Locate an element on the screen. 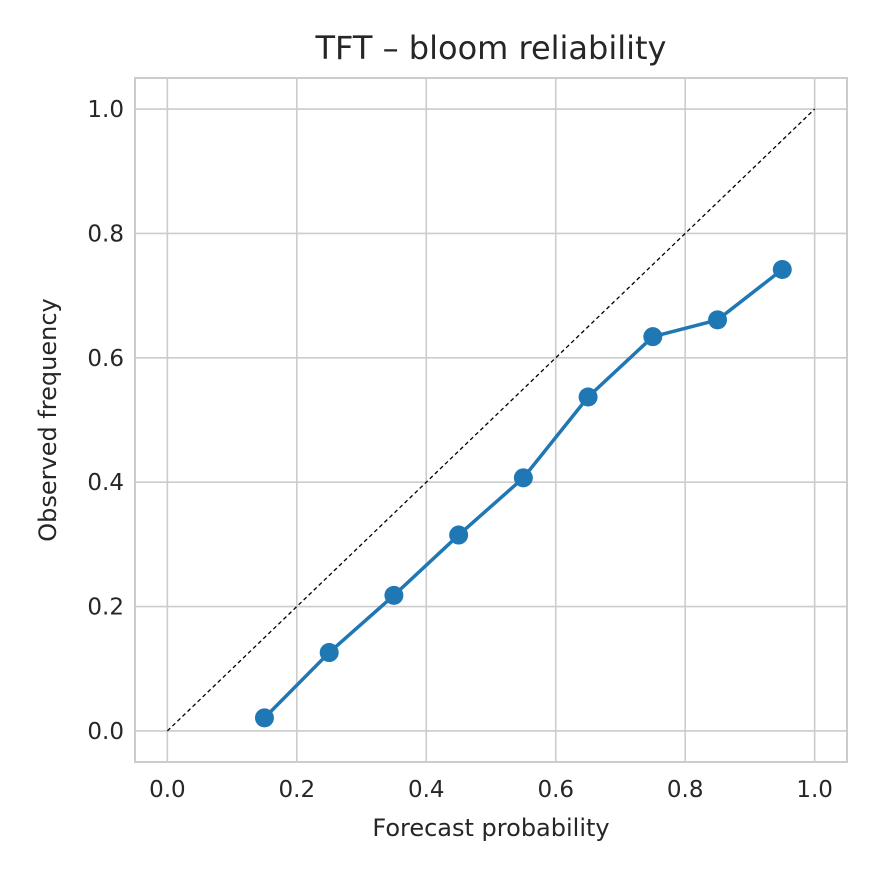  x-tick-label: 0.2 is located at coordinates (297, 790).